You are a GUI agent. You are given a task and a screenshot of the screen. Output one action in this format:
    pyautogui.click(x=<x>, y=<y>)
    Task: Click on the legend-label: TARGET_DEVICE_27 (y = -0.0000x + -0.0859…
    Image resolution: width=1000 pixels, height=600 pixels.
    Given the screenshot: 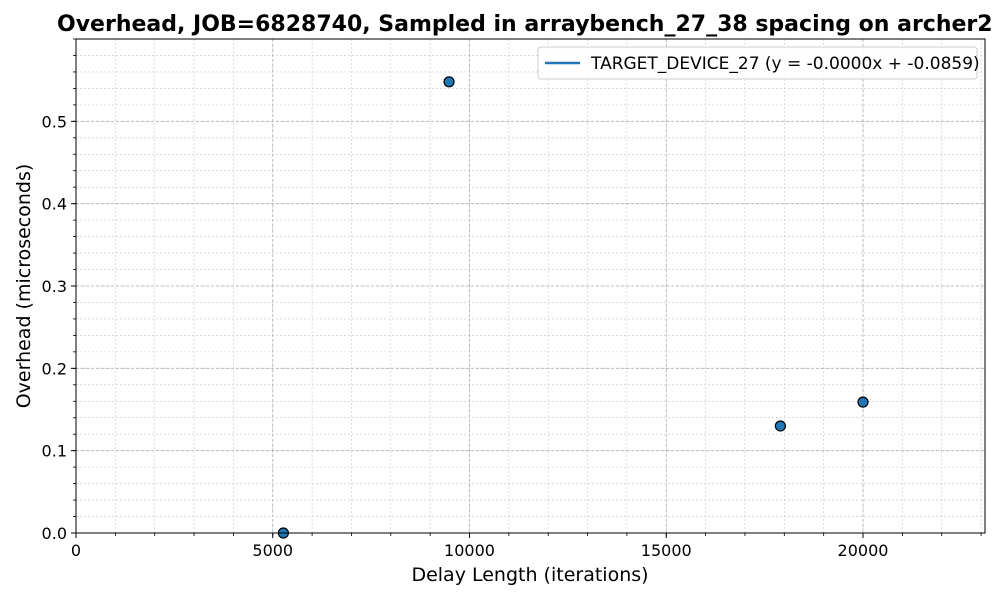 What is the action you would take?
    pyautogui.click(x=785, y=64)
    